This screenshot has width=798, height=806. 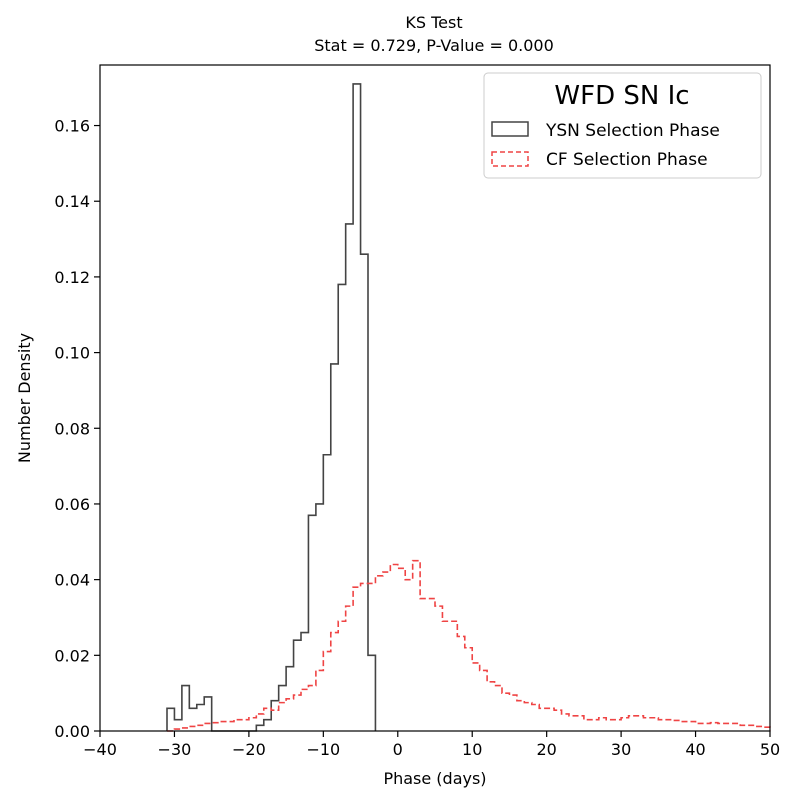 I want to click on x-tick-label: −30, so click(x=175, y=749).